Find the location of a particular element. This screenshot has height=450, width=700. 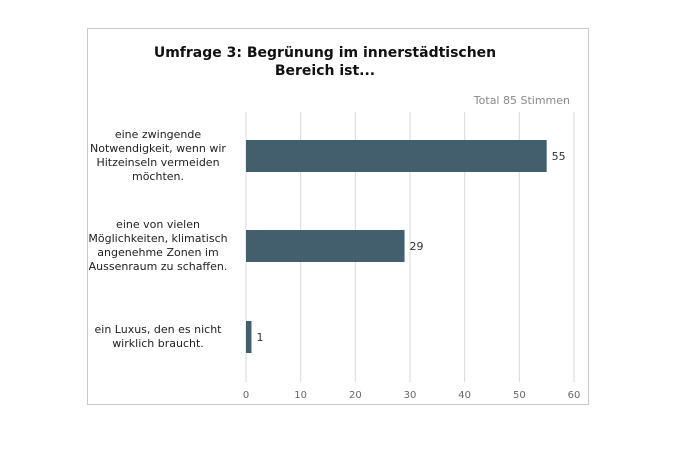

x-tick-label: 60 is located at coordinates (574, 395).